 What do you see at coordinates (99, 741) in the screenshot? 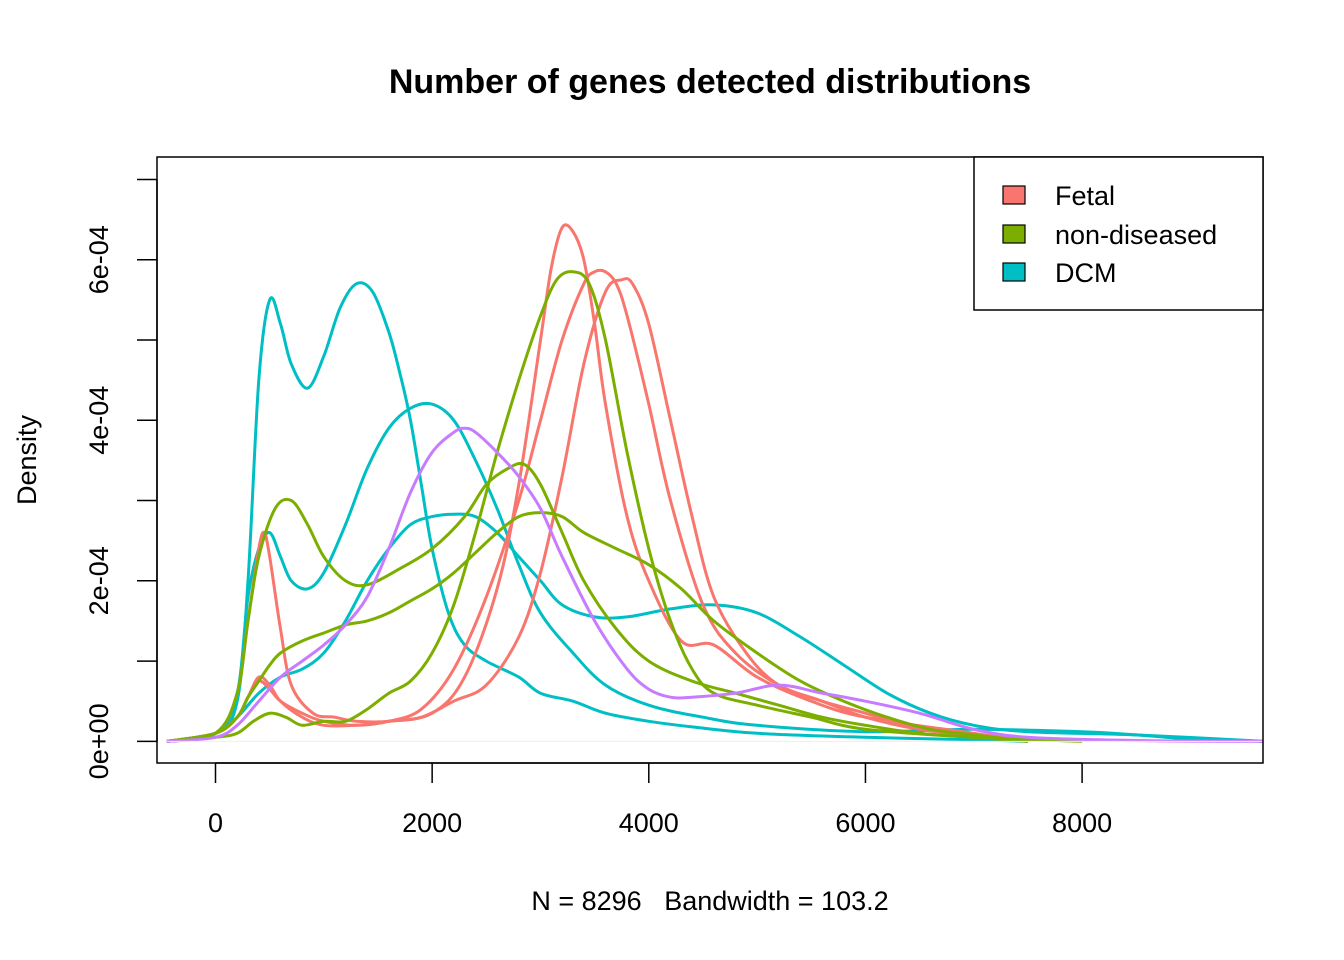
I see `y-tick-label: 0e+00` at bounding box center [99, 741].